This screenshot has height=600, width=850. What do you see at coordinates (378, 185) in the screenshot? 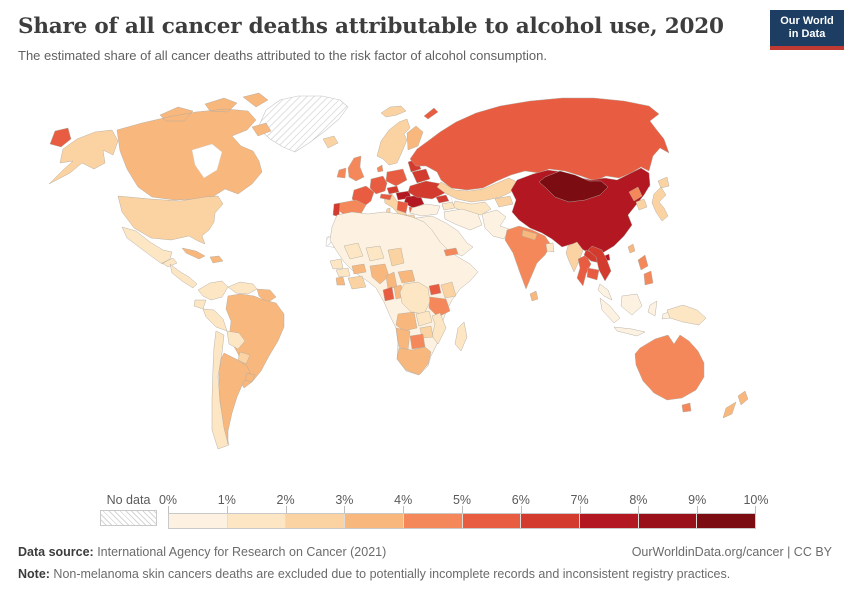
I see `country-germany` at bounding box center [378, 185].